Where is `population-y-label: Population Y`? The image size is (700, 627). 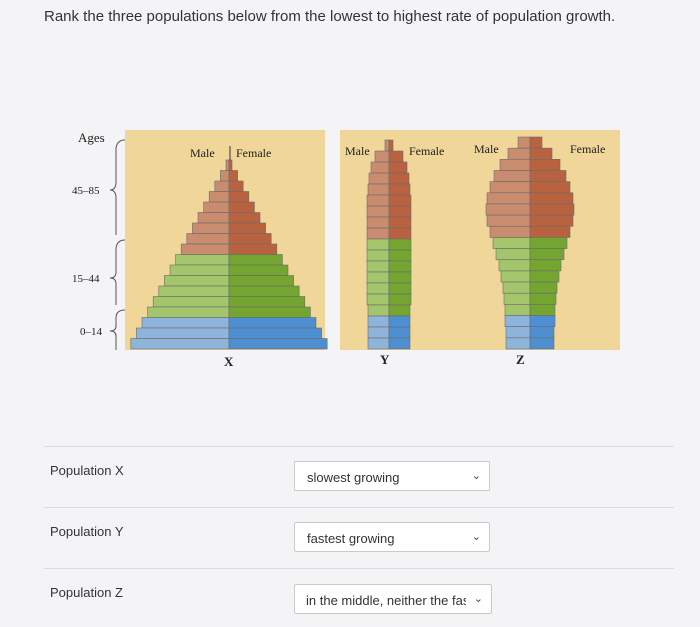
population-y-label: Population Y is located at coordinates (87, 531).